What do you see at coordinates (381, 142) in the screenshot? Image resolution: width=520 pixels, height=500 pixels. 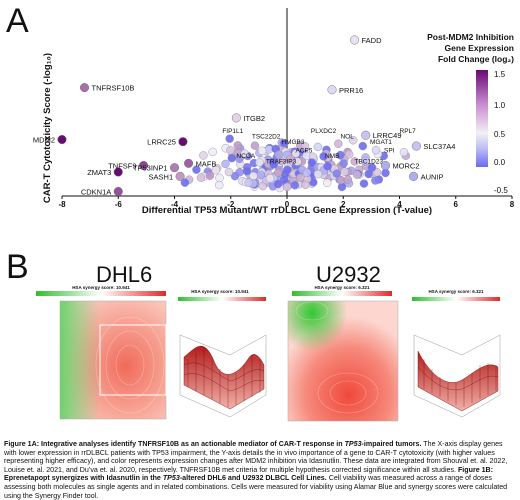 I see `background-gene-label: MGAT1` at bounding box center [381, 142].